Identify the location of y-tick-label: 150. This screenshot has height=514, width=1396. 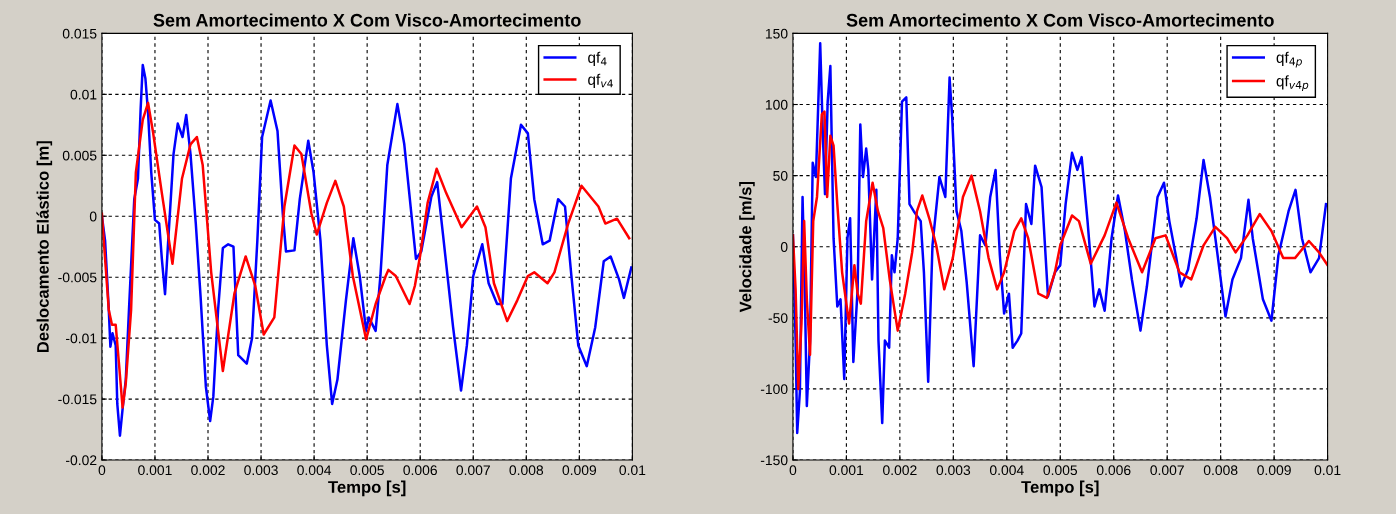
(776, 33).